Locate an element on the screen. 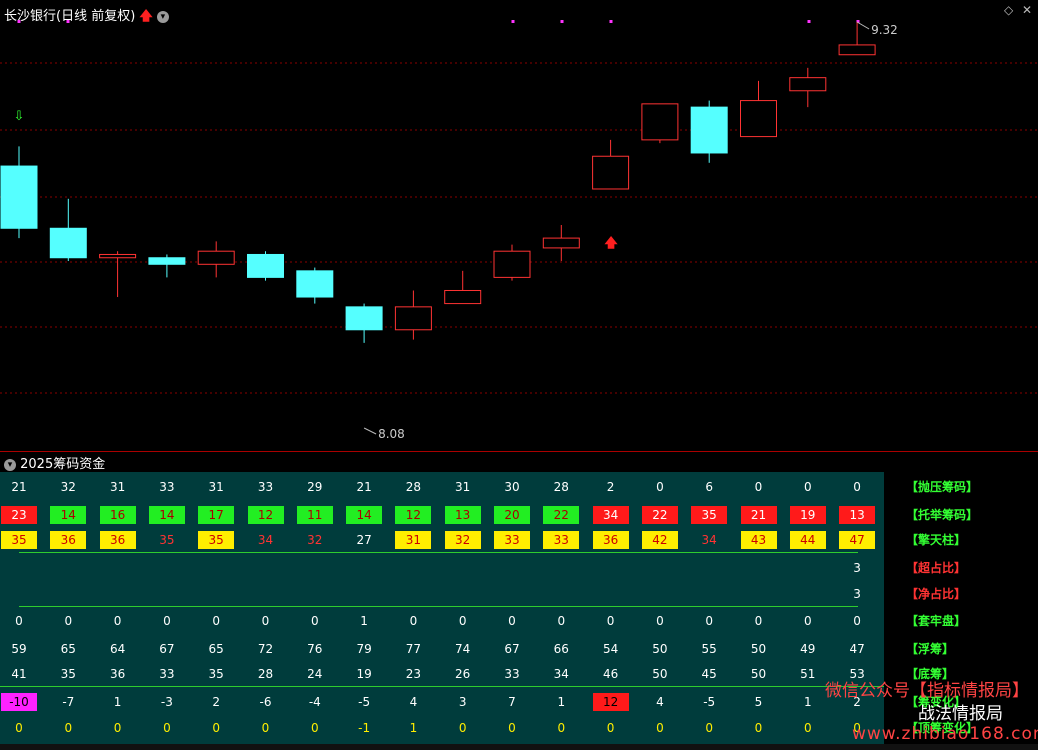 The width and height of the screenshot is (1038, 750). close-icon: ✕ is located at coordinates (1027, 10).